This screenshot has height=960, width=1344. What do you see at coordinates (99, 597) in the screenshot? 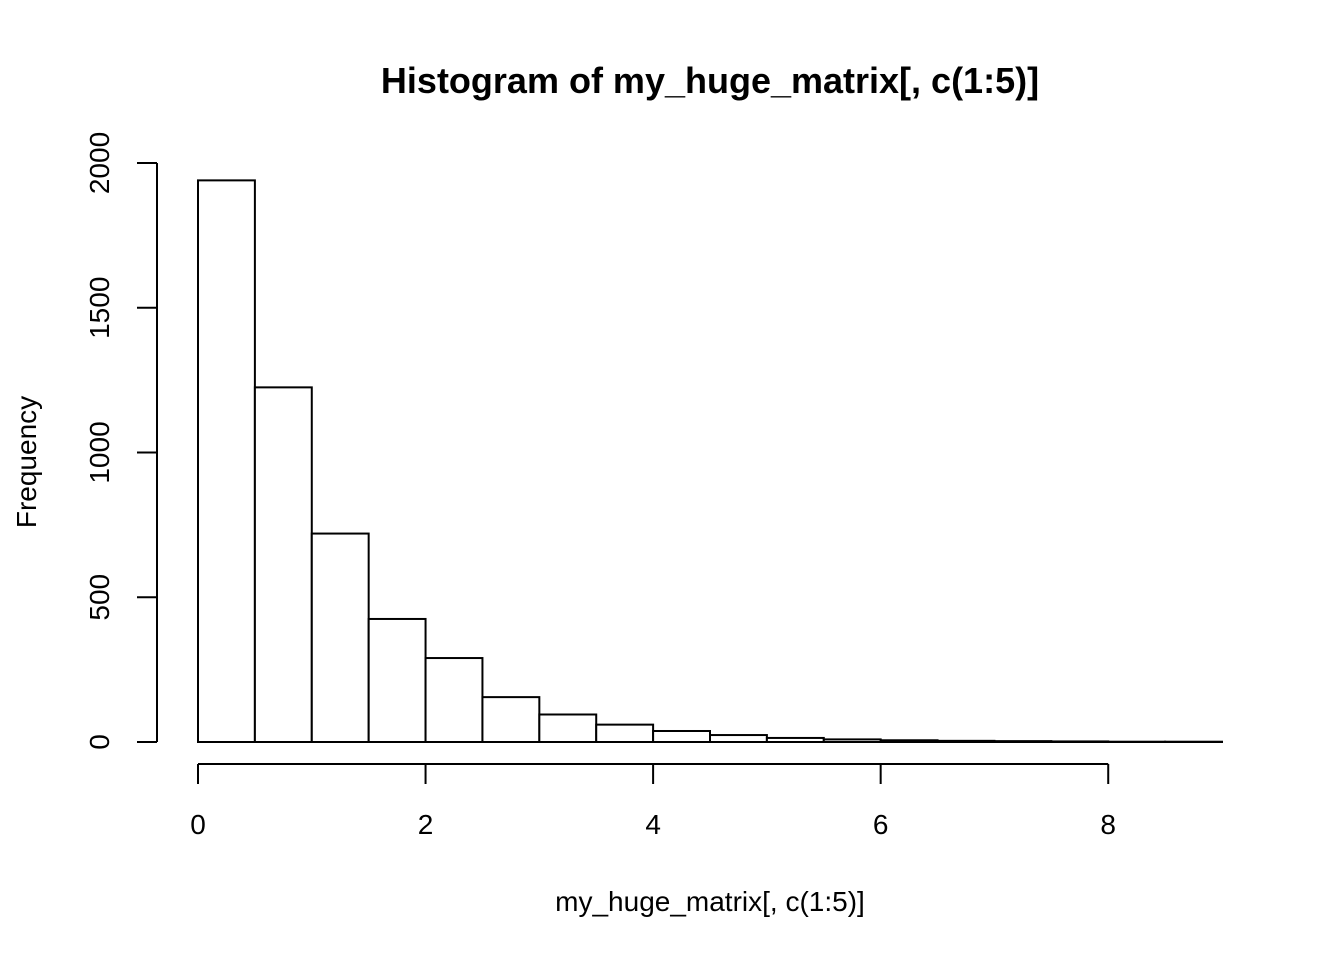
I see `y-tick-label: 500` at bounding box center [99, 597].